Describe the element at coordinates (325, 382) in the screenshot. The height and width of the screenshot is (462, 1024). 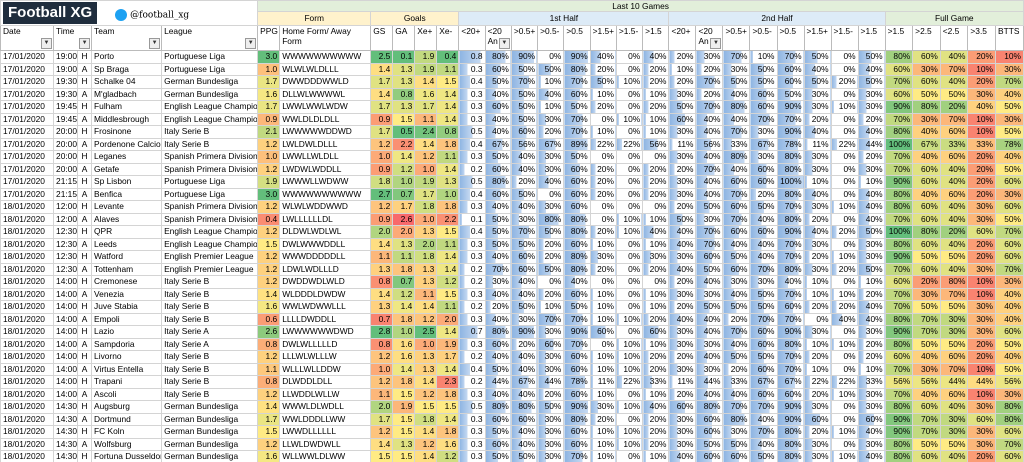
I see `cell: DLWDDLDLL` at that location.